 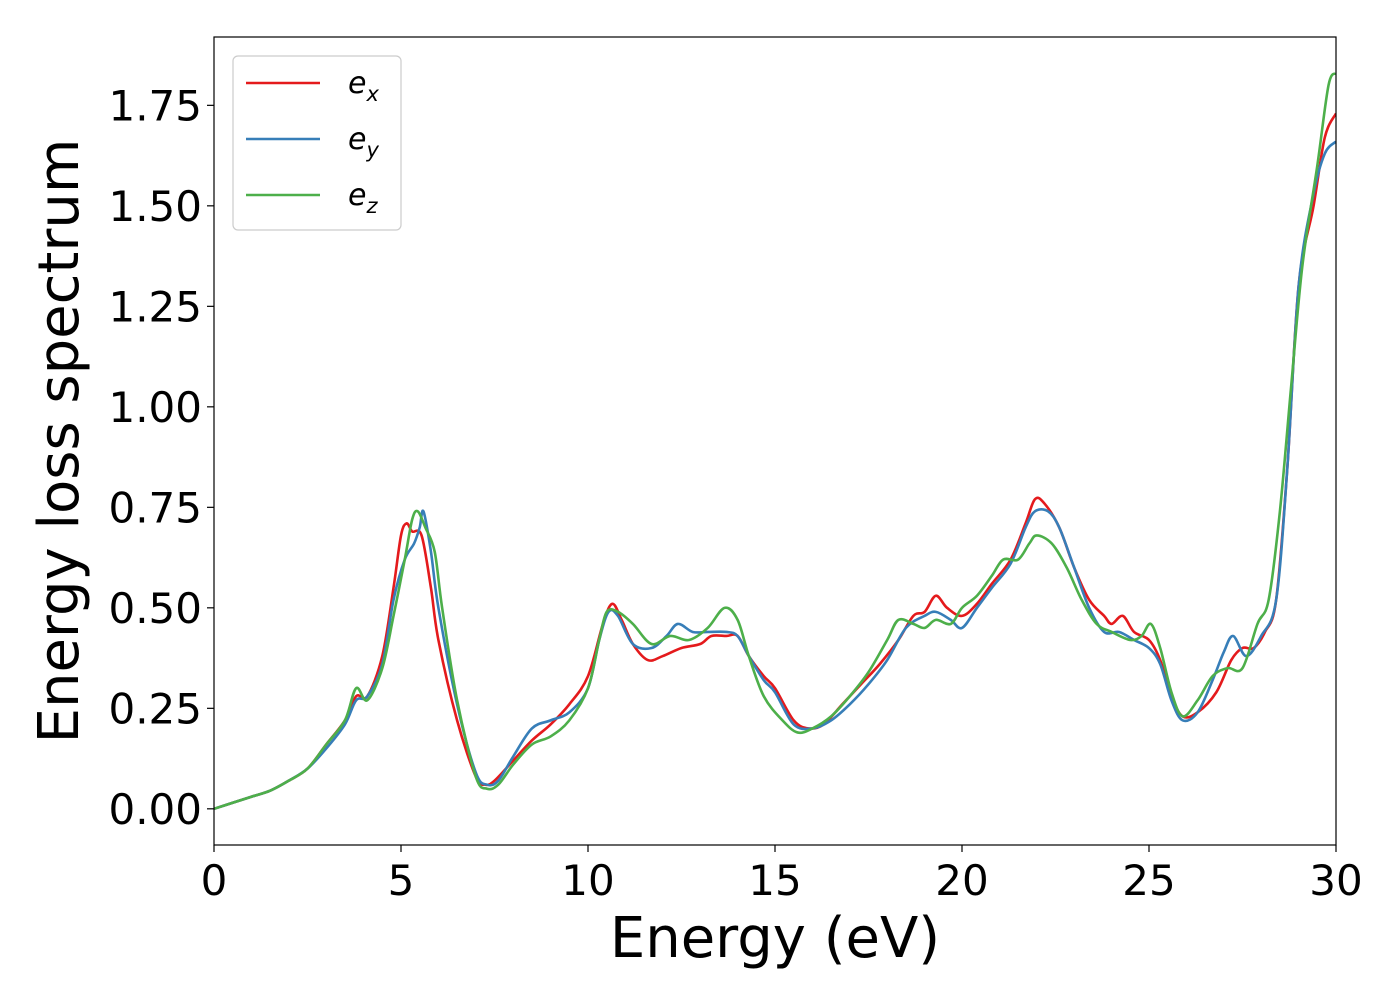 What do you see at coordinates (155, 407) in the screenshot?
I see `y-tick-label: 1.00` at bounding box center [155, 407].